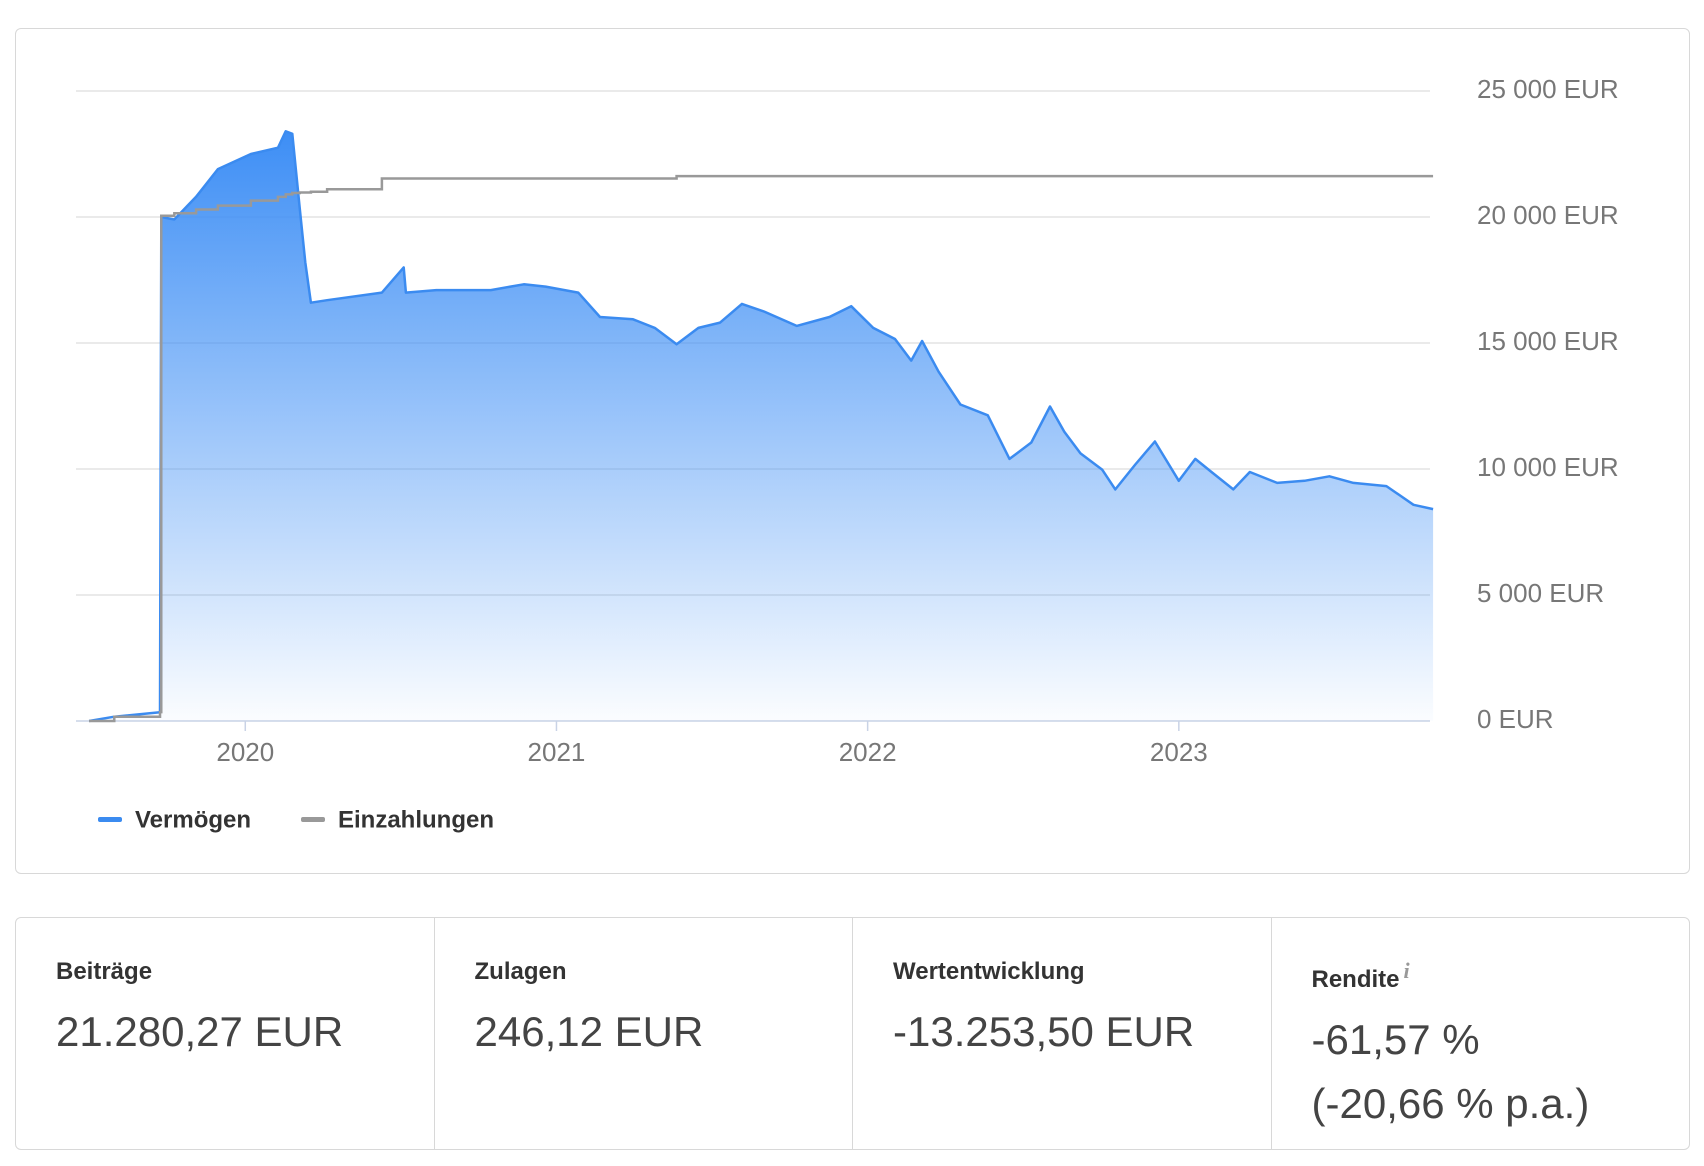 This screenshot has height=1166, width=1704. Describe the element at coordinates (1406, 970) in the screenshot. I see `info-icon: i` at that location.